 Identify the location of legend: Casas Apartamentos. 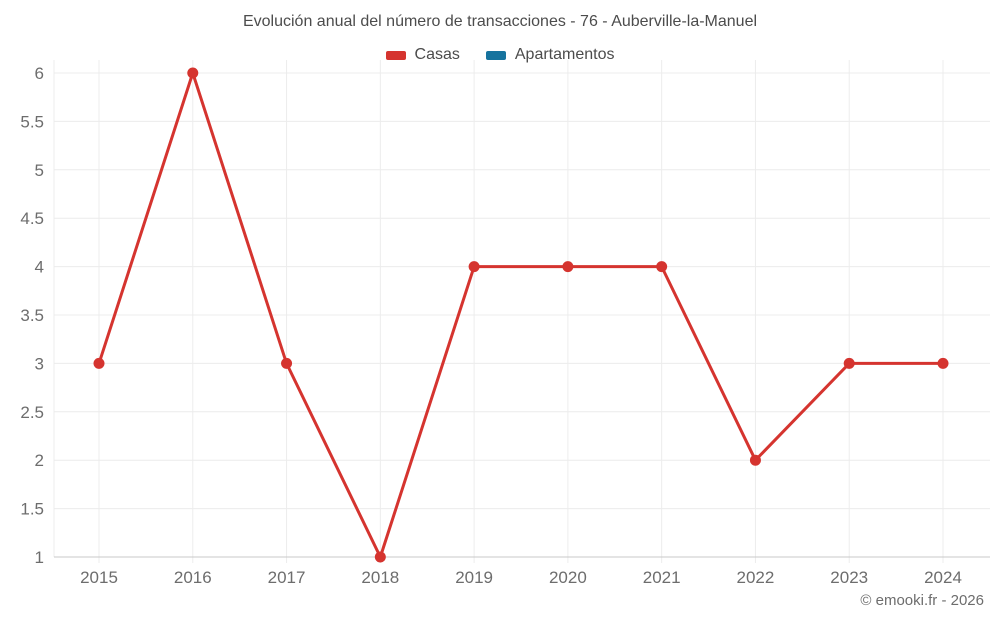
(500, 55).